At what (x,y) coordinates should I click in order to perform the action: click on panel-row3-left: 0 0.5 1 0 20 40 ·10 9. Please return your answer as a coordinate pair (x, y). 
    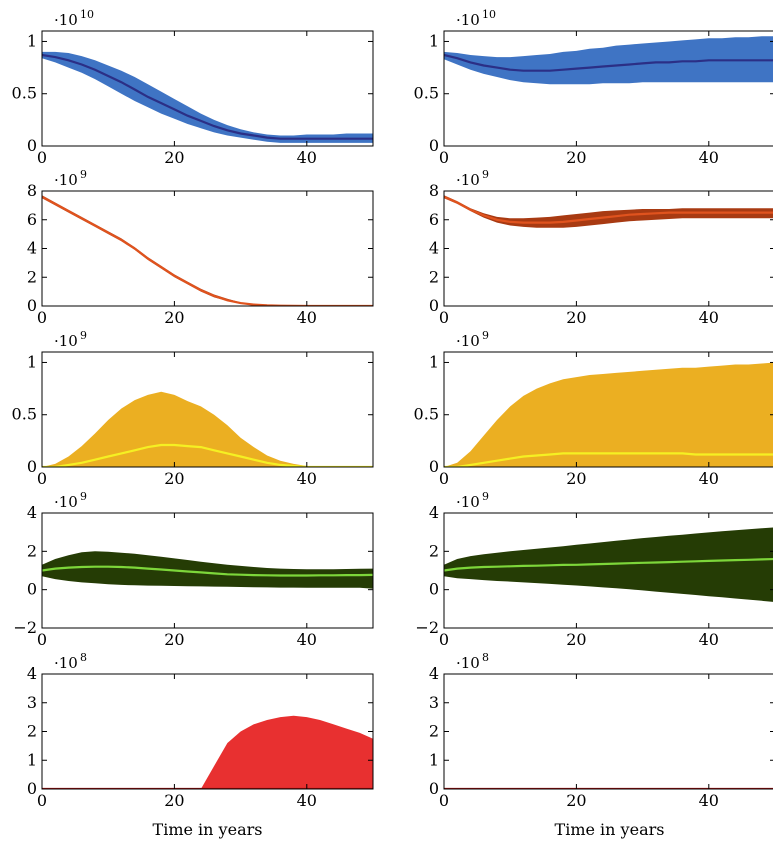
    Looking at the image, I should click on (193, 408).